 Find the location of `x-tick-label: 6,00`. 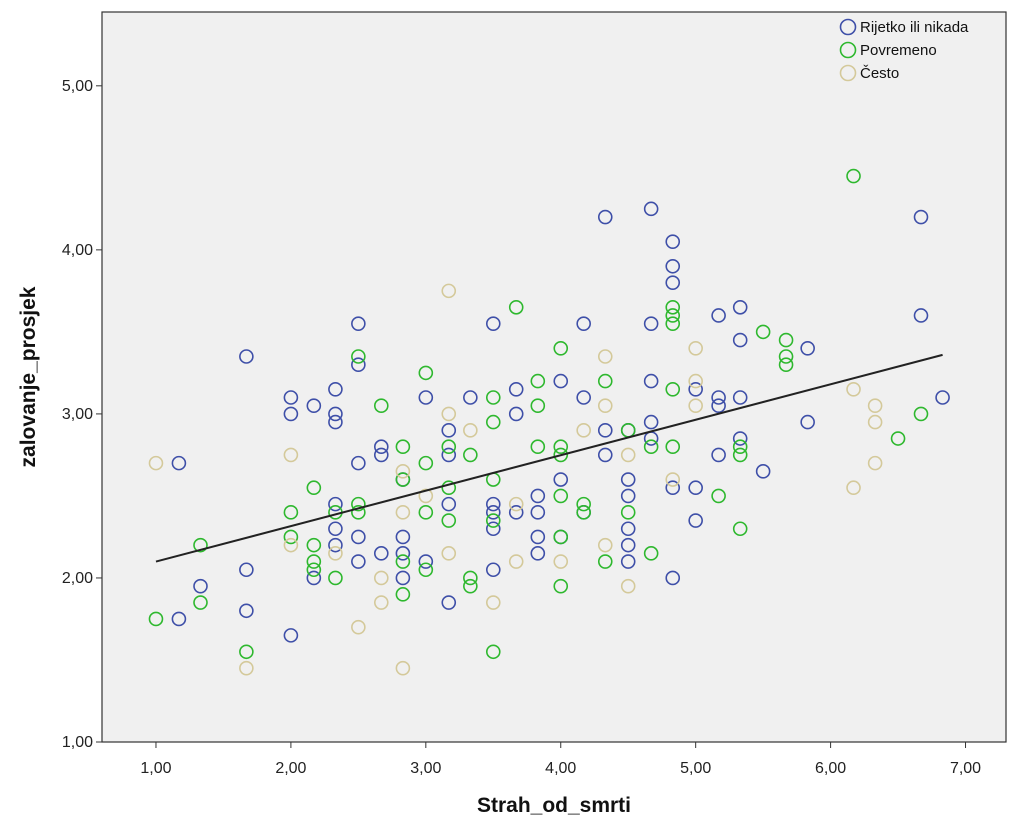

x-tick-label: 6,00 is located at coordinates (830, 768).